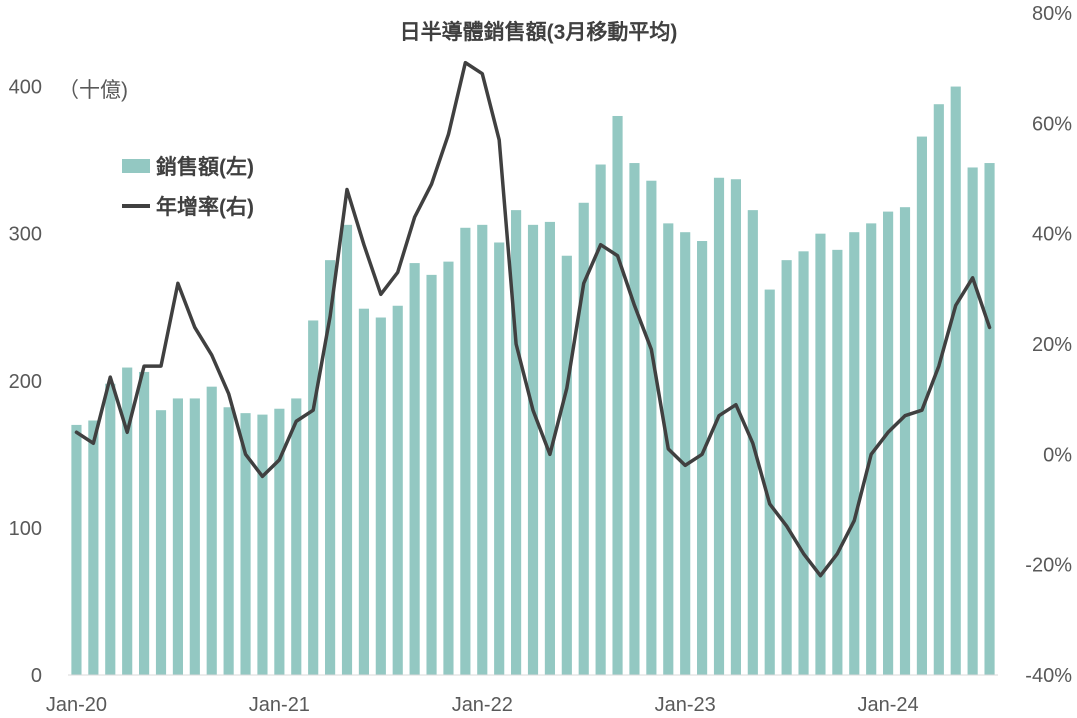 The image size is (1077, 718). What do you see at coordinates (136, 206) in the screenshot?
I see `legend-line-swatch` at bounding box center [136, 206].